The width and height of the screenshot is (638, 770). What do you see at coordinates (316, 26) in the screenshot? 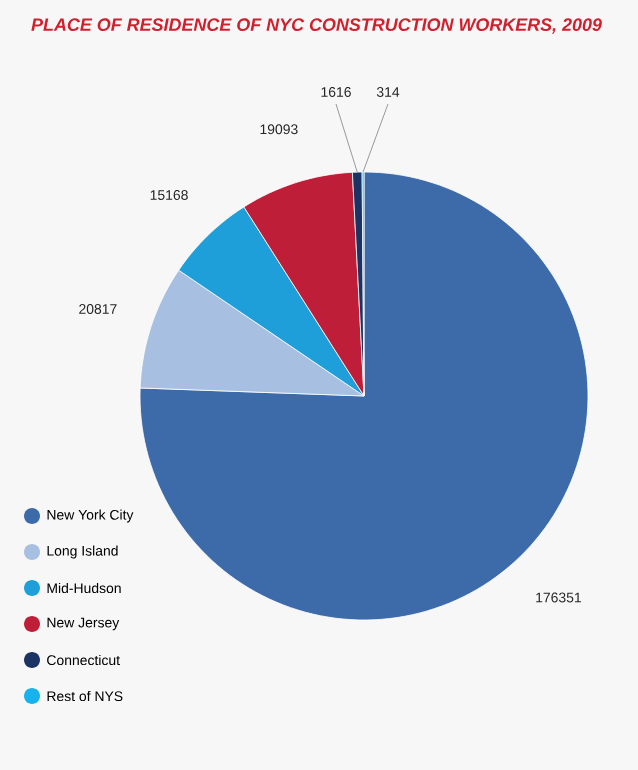
I see `chart-title: PLACE OF RESIDENCE OF NYC CONSTRUCTION WORKERS, 2009` at bounding box center [316, 26].